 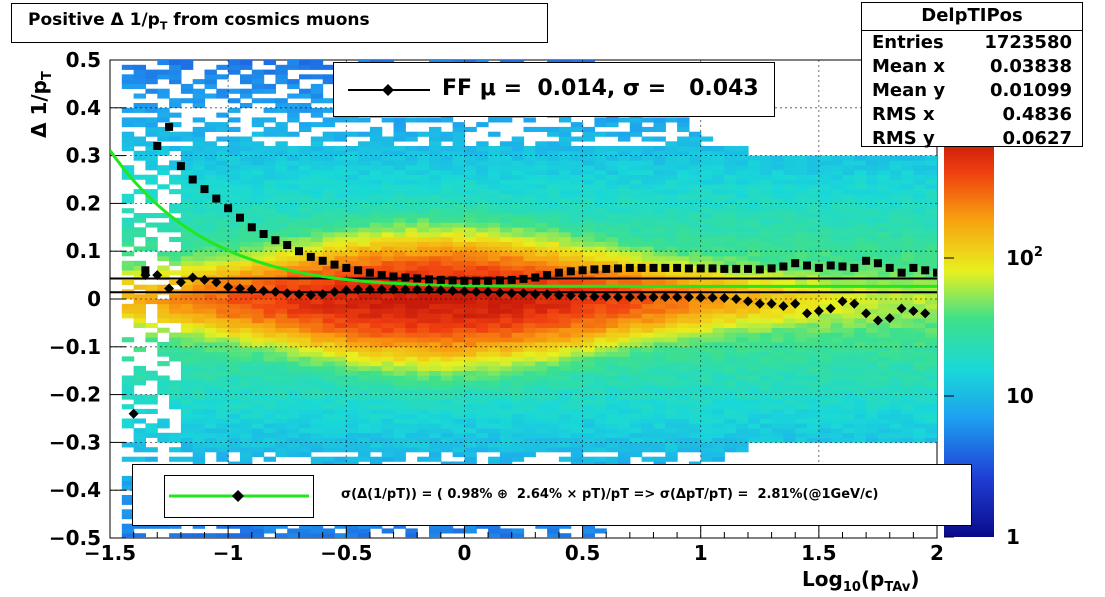 I want to click on x-tick-label: 1, so click(x=701, y=553).